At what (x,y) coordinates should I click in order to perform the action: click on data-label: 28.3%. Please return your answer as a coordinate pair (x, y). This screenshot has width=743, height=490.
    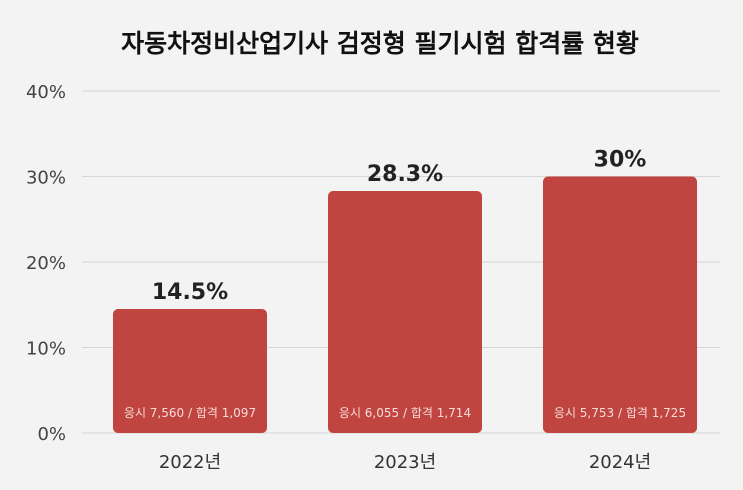
    Looking at the image, I should click on (405, 174).